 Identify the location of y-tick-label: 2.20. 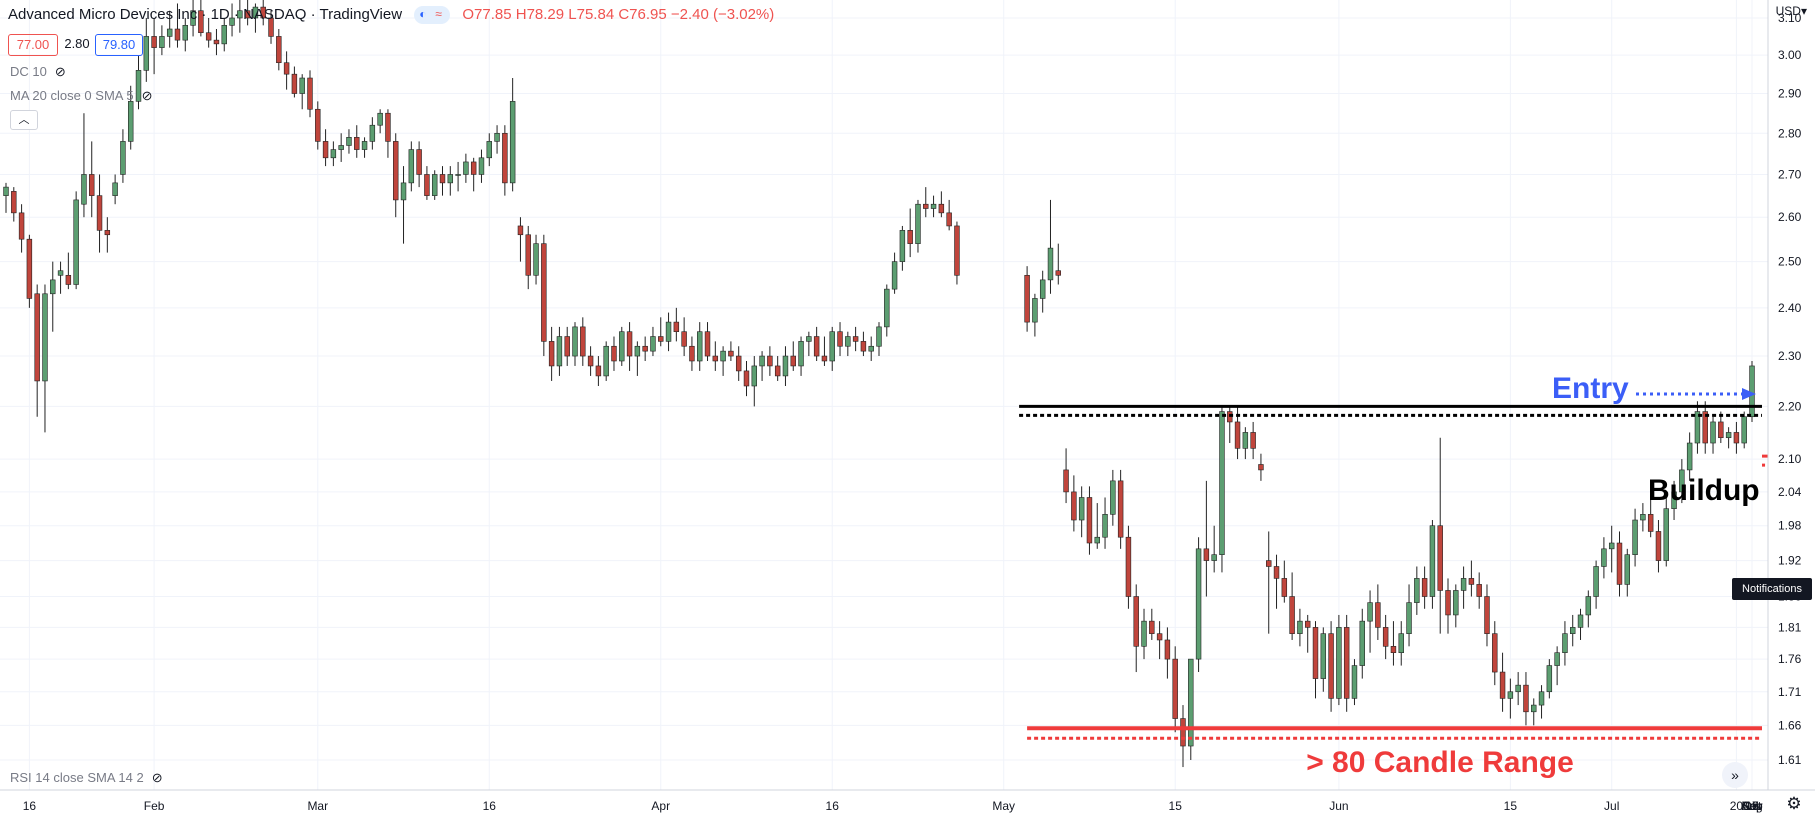
(1790, 406).